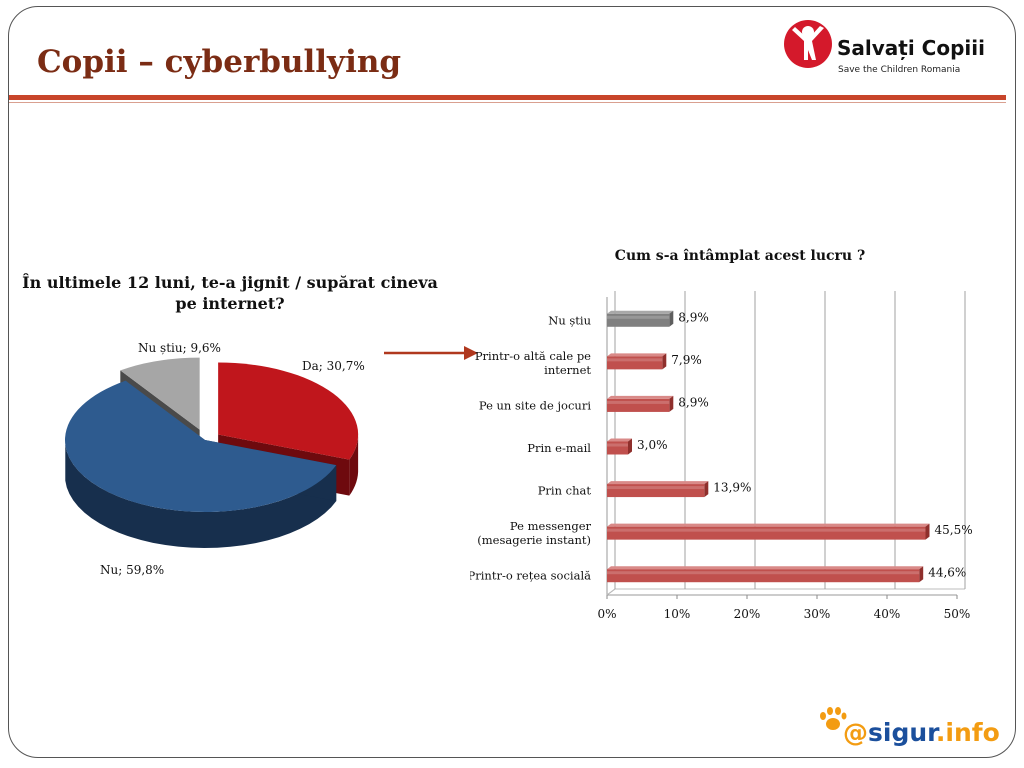  I want to click on logo-subtitle: Save the Children Romania, so click(899, 70).